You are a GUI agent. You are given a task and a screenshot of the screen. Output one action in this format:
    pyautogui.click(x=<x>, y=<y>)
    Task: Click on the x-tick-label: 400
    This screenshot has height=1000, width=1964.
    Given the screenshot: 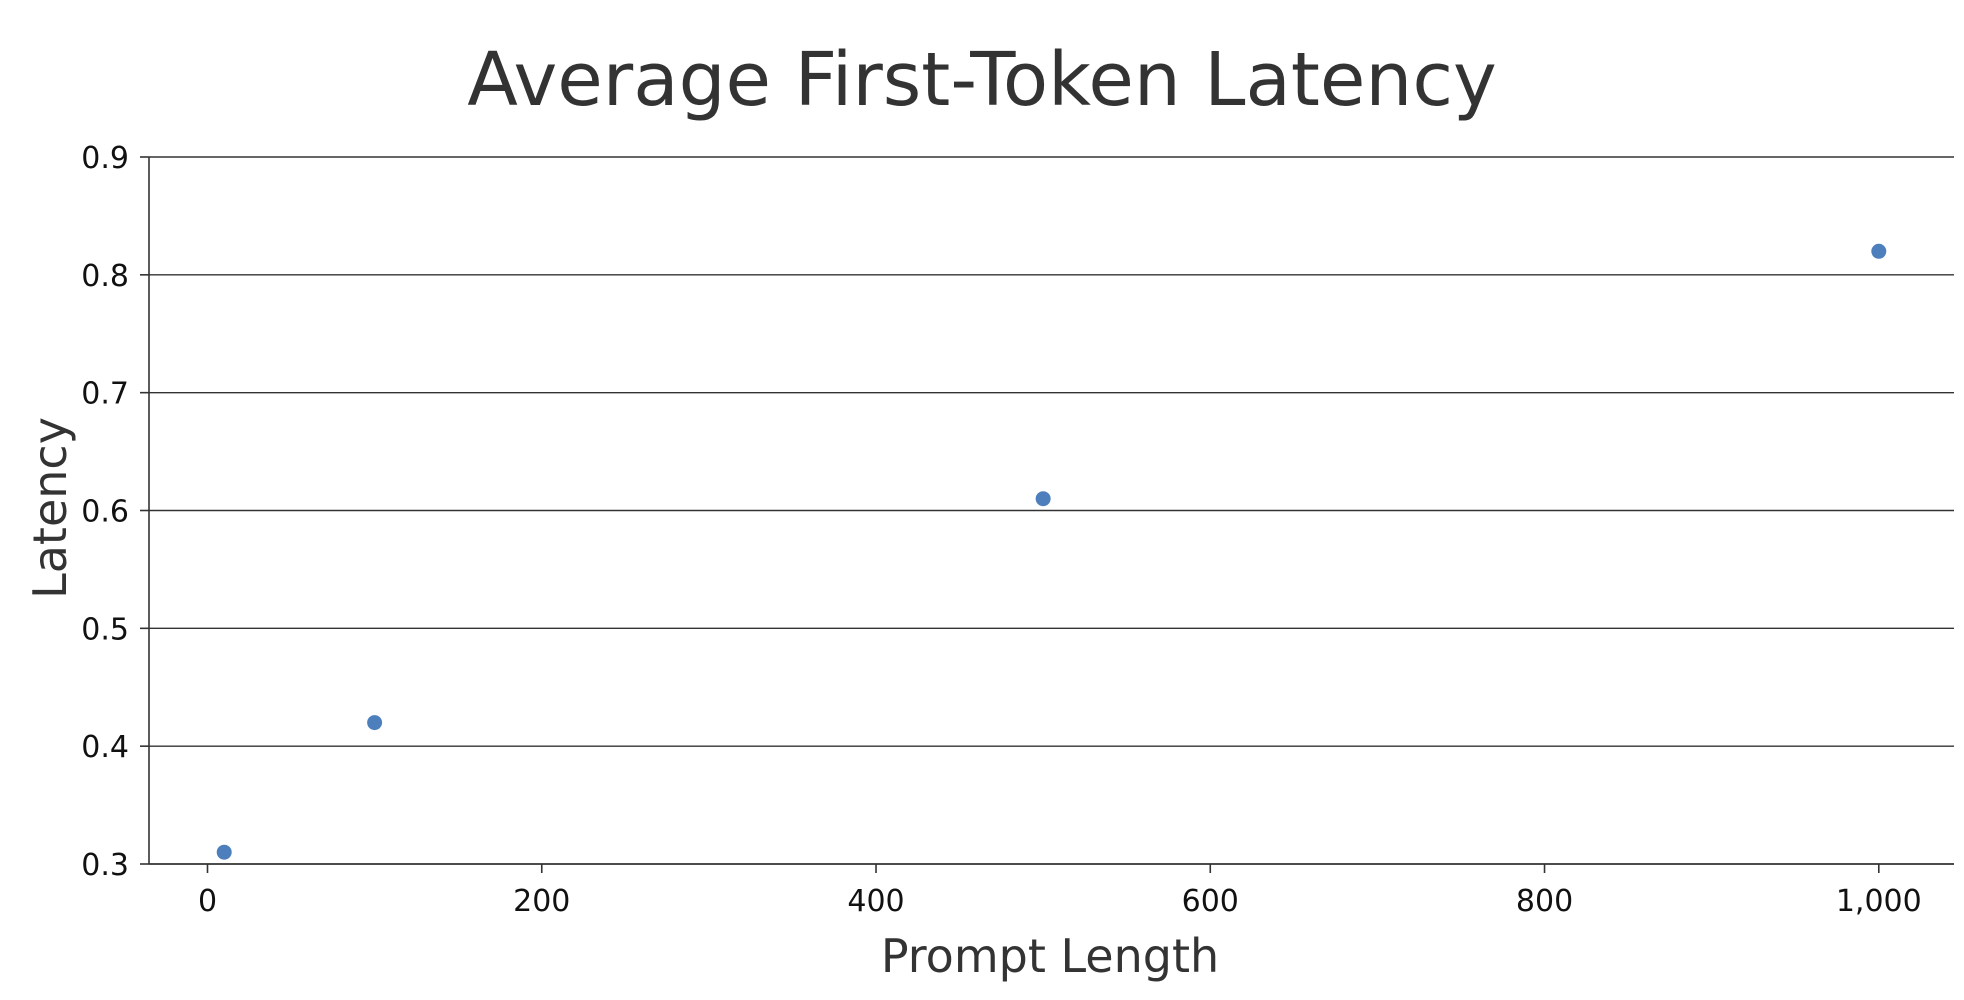 What is the action you would take?
    pyautogui.click(x=875, y=901)
    